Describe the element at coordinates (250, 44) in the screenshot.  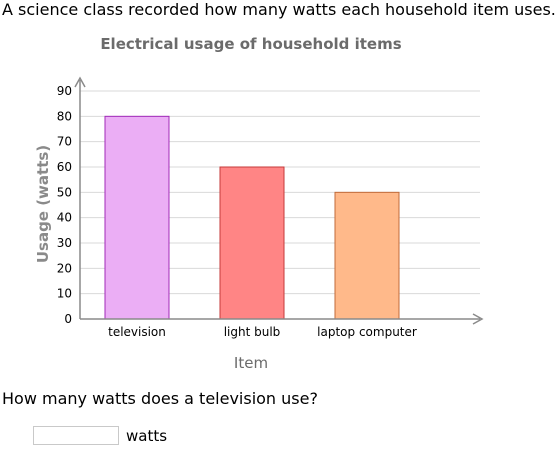
I see `chart-title: Electrical usage of household items` at that location.